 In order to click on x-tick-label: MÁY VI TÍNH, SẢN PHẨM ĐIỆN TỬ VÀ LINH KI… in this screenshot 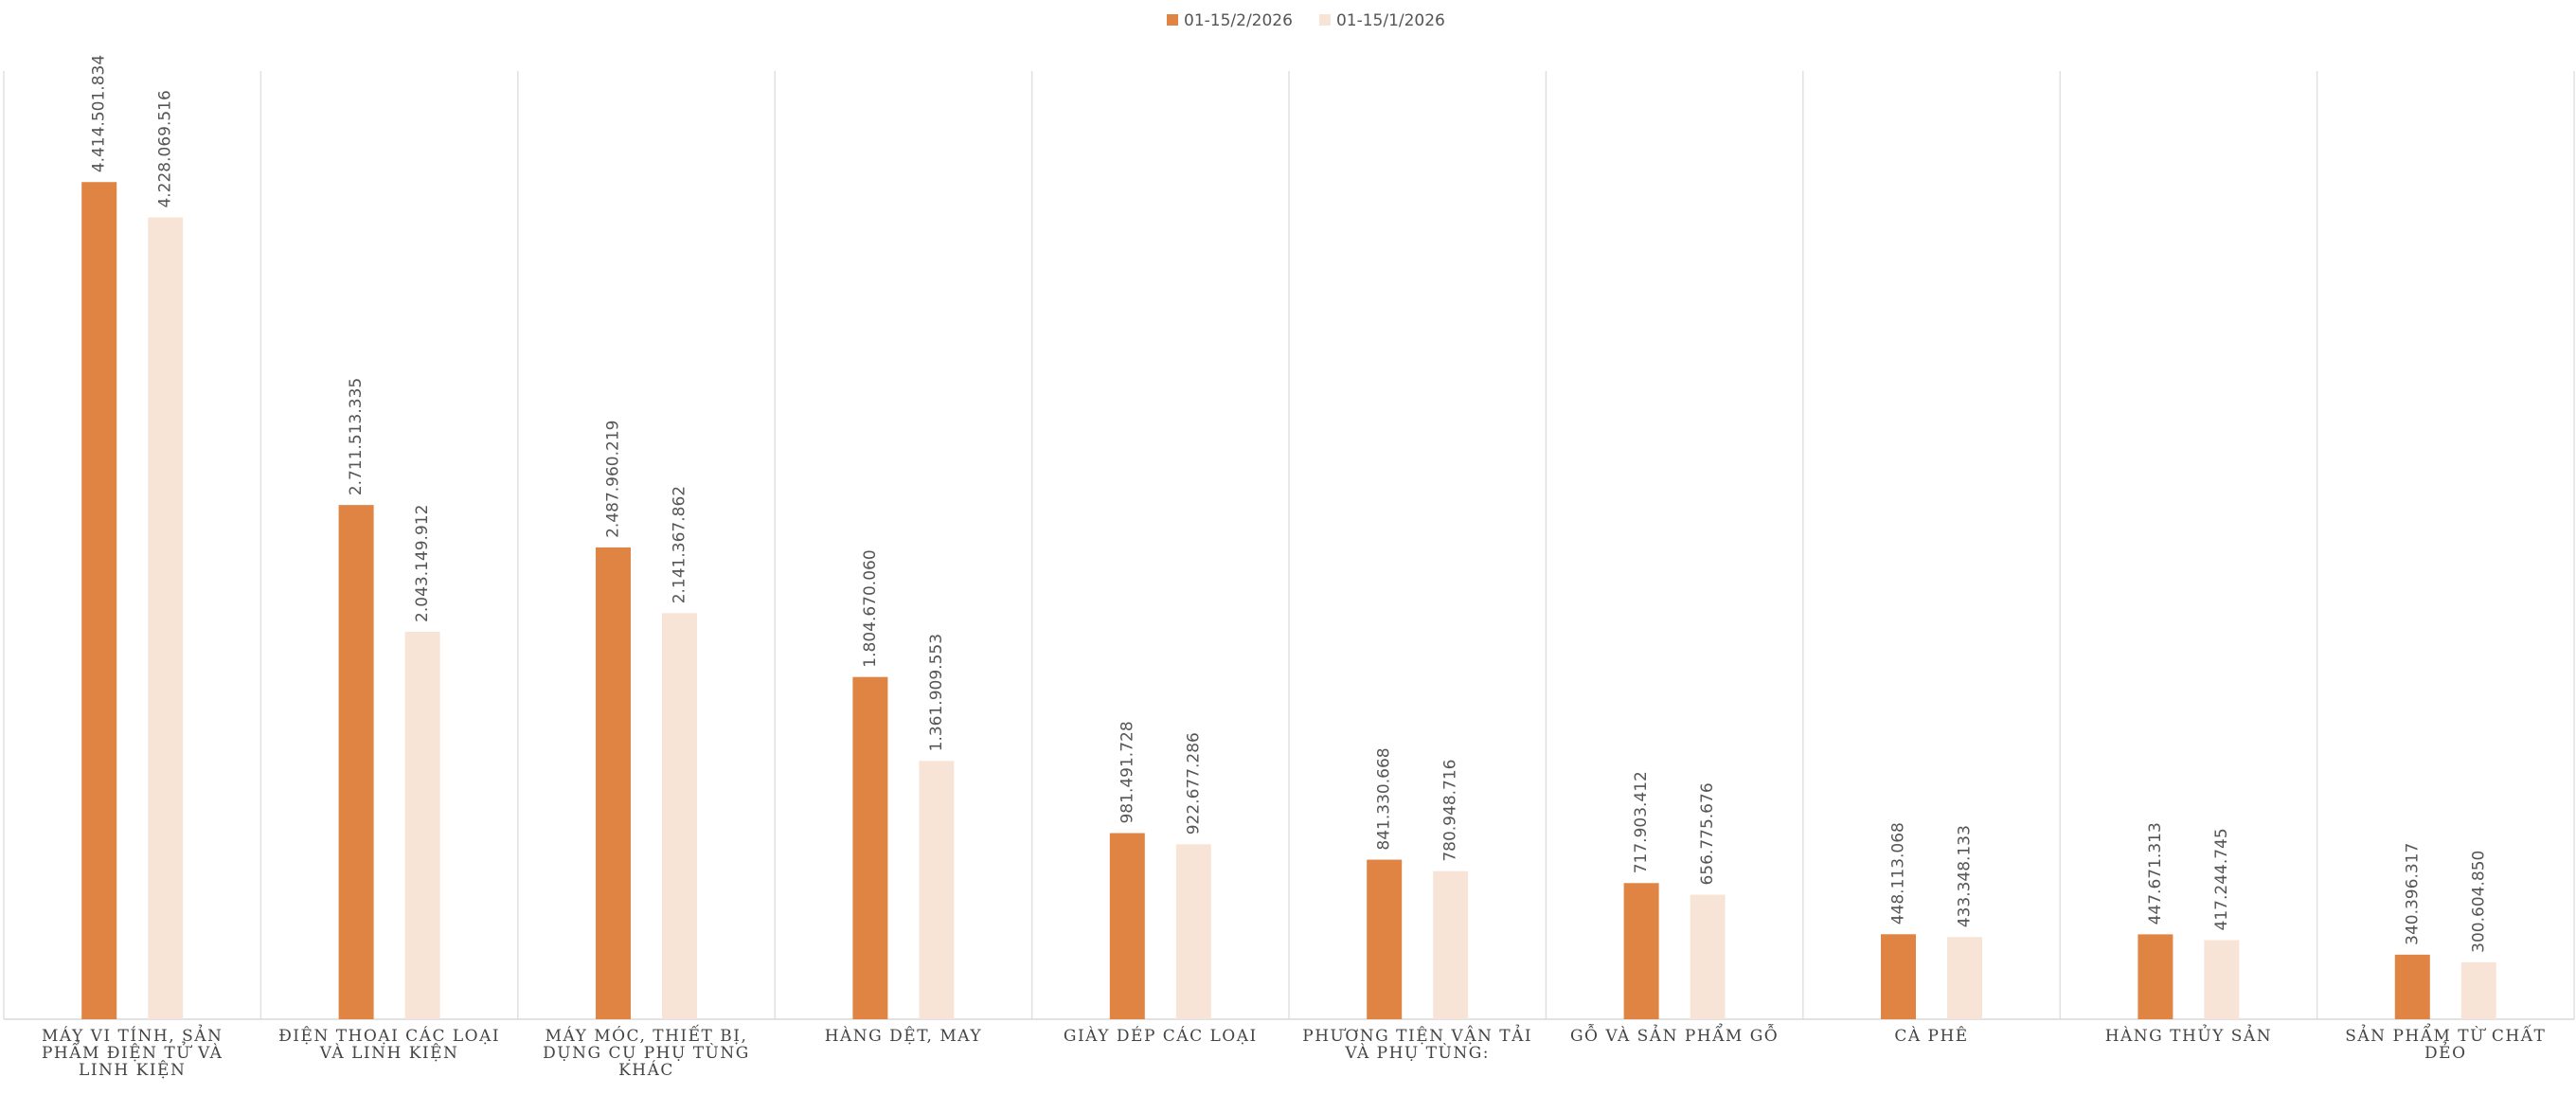, I will do `click(132, 1053)`.